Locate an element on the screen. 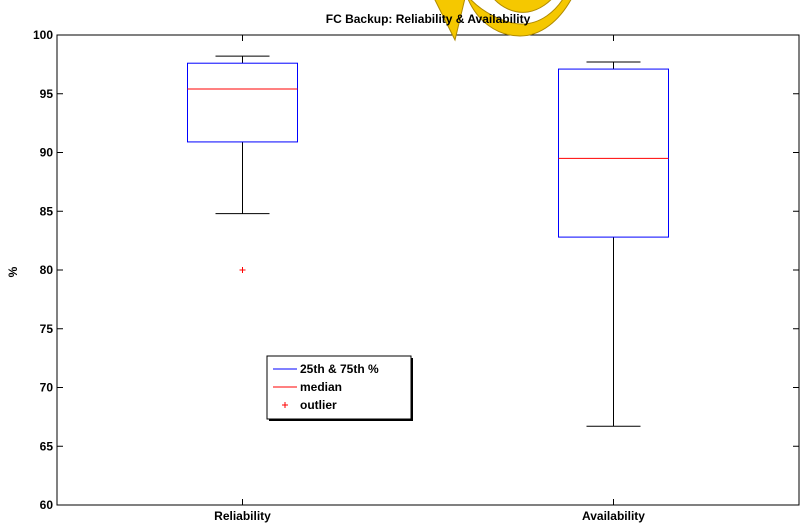  legend: 25th & 75th % median outlier is located at coordinates (339, 388).